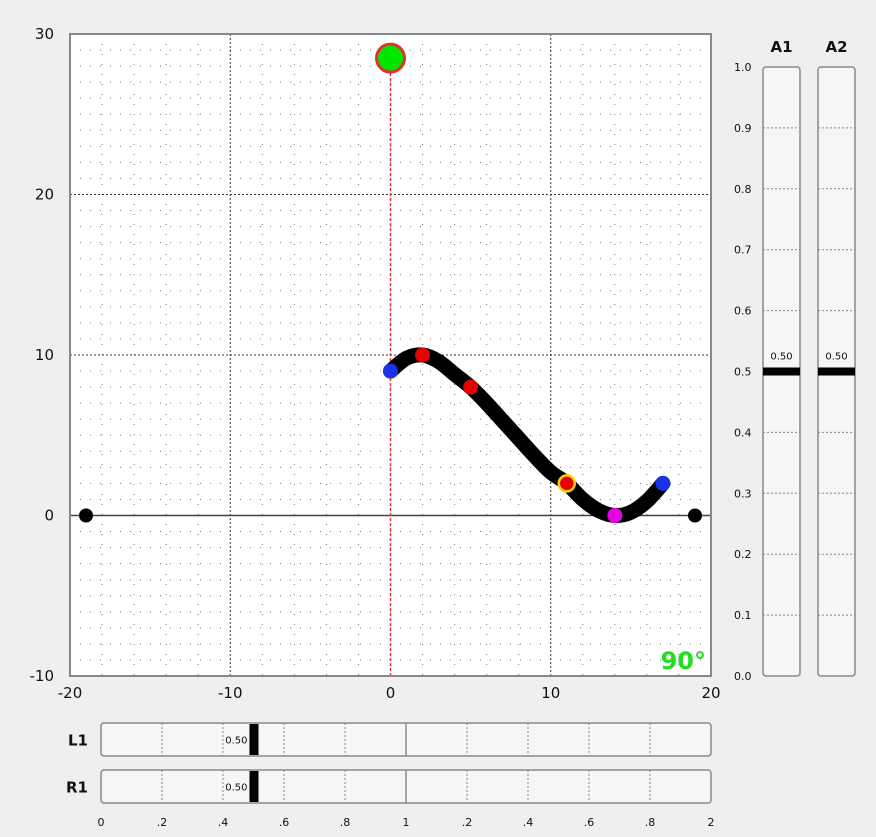 This screenshot has height=837, width=876. I want to click on x-axis-ticks: -20 -10 0 10 20, so click(389, 693).